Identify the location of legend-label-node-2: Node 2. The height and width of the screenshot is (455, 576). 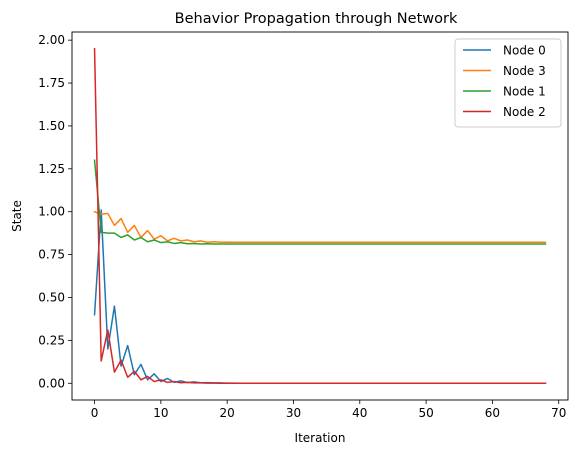
(524, 112).